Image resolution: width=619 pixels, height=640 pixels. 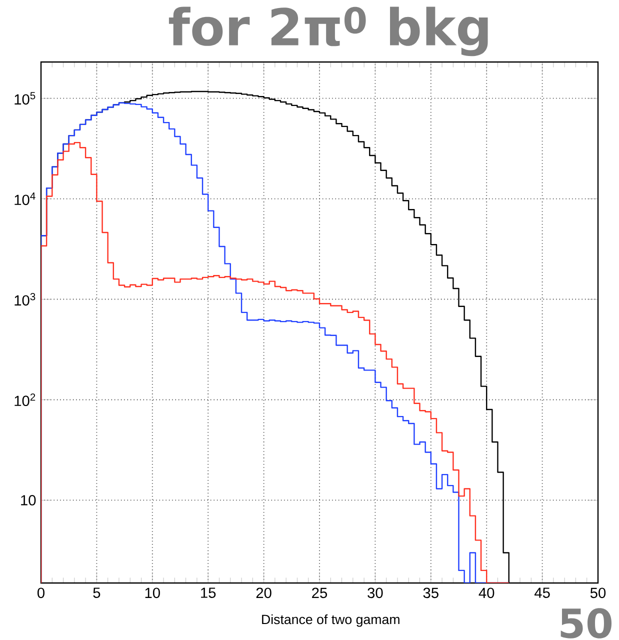 What do you see at coordinates (486, 593) in the screenshot?
I see `x-tick-label: 40` at bounding box center [486, 593].